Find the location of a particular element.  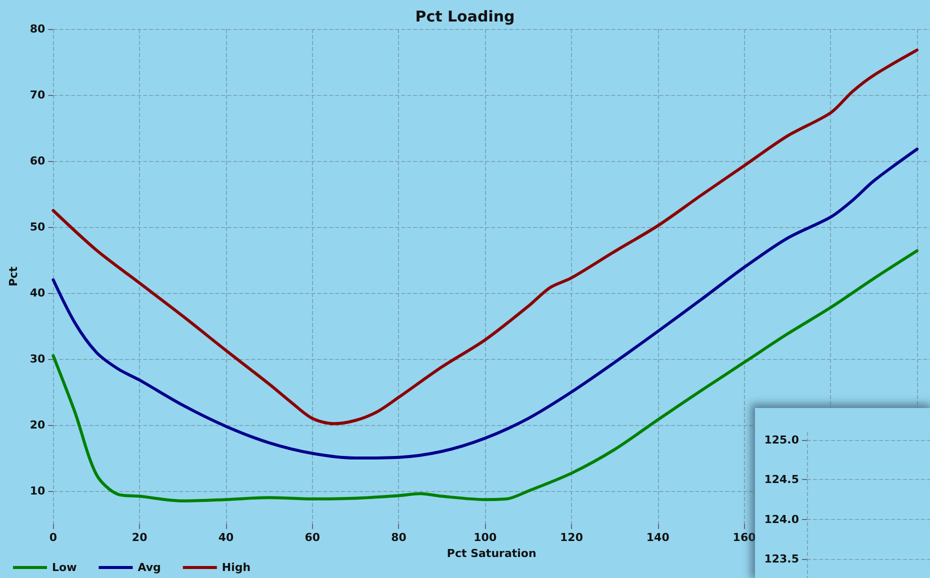

x-tick-label: 40 is located at coordinates (226, 537).